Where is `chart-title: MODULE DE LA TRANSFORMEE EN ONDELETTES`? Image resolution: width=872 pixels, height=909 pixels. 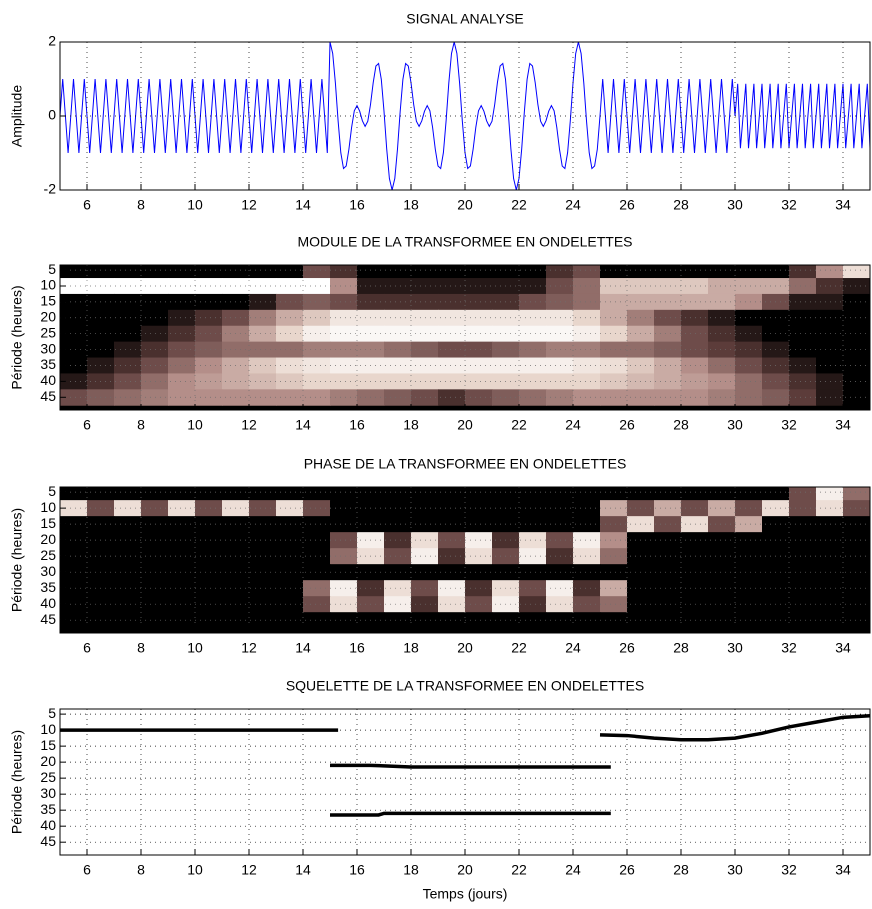 chart-title: MODULE DE LA TRANSFORMEE EN ONDELETTES is located at coordinates (464, 242).